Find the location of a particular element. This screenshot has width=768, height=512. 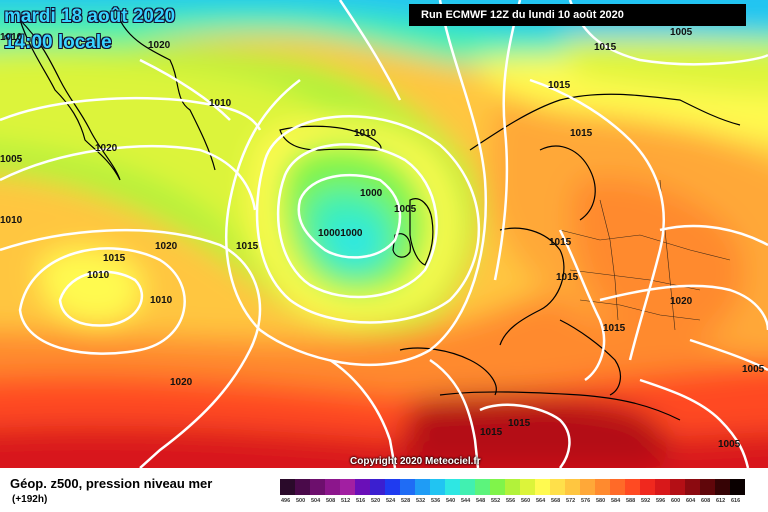

scale-value: 532 is located at coordinates (421, 501).